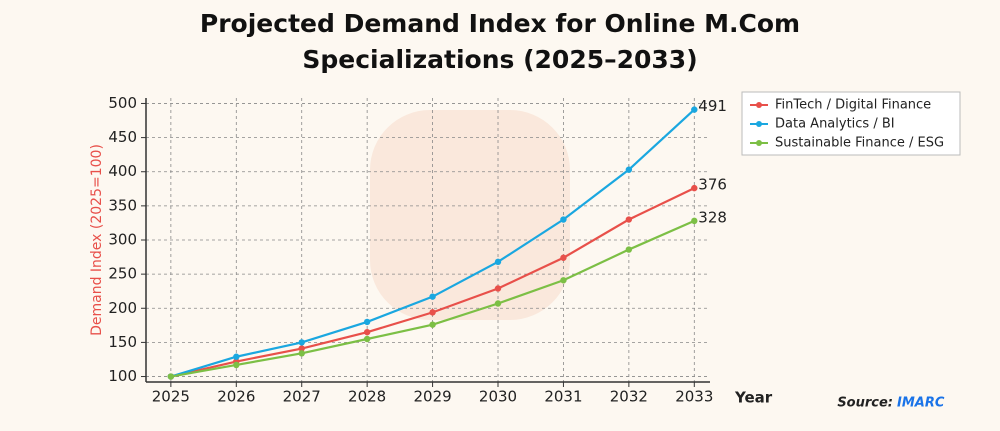 Image resolution: width=1000 pixels, height=431 pixels. What do you see at coordinates (498, 397) in the screenshot?
I see `x-tick-label: 2030` at bounding box center [498, 397].